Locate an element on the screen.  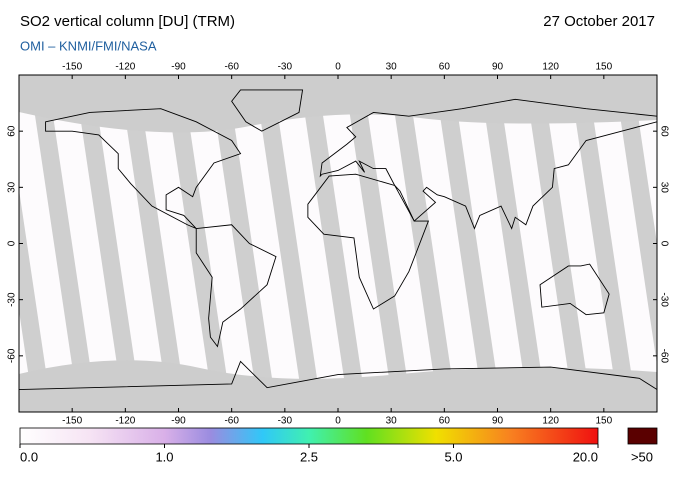
colorbar is located at coordinates (309, 436).